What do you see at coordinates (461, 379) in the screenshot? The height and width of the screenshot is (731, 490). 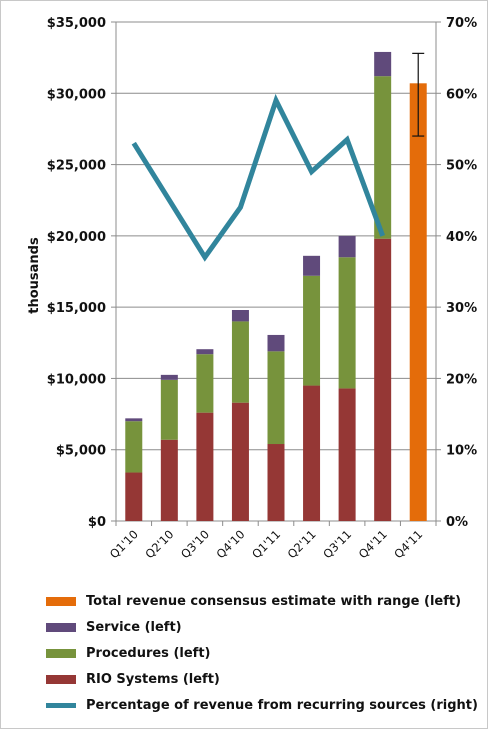 I see `y2-tick-label: 20%` at bounding box center [461, 379].